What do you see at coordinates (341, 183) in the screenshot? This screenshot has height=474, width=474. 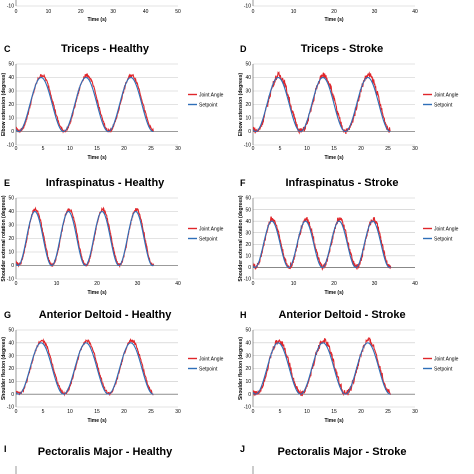 I see `panel-title: Infraspinatus - Stroke` at bounding box center [341, 183].